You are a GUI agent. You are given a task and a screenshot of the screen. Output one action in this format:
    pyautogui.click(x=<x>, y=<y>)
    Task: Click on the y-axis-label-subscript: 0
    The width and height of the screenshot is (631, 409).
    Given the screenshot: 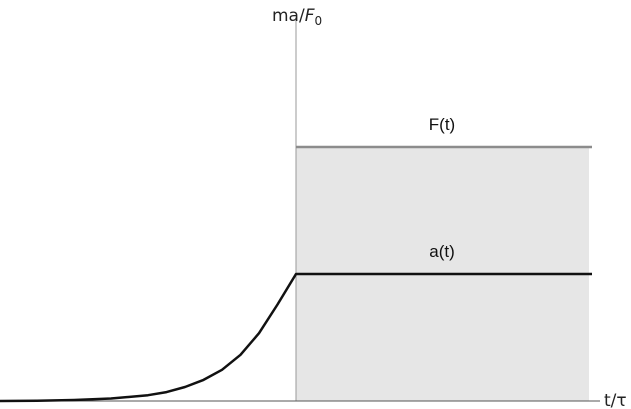 What is the action you would take?
    pyautogui.click(x=319, y=21)
    